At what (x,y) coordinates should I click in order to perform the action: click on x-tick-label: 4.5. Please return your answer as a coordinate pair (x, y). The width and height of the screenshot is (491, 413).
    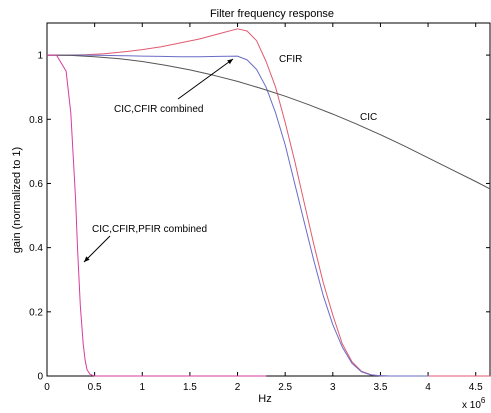
    Looking at the image, I should click on (476, 387).